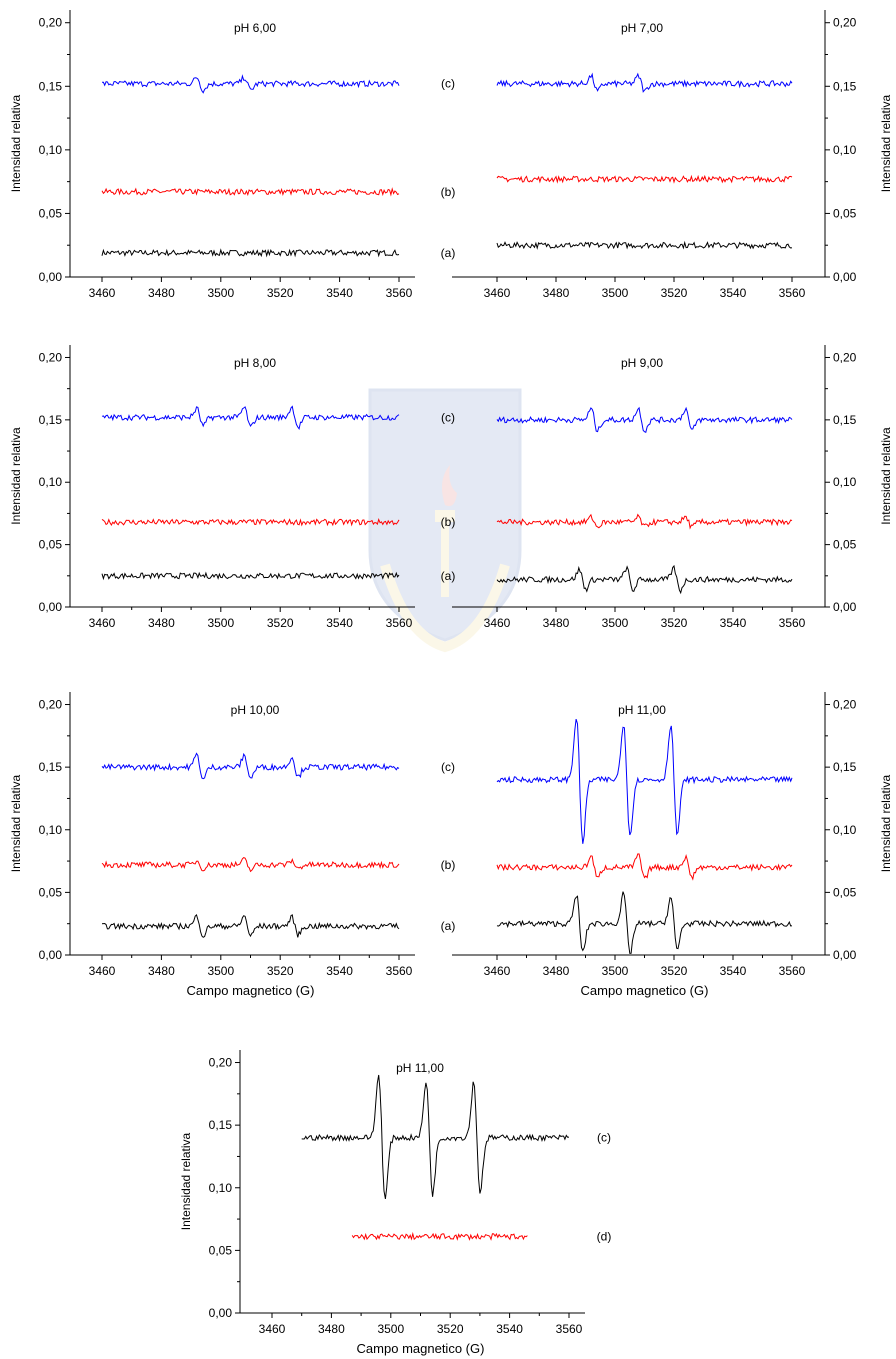  What do you see at coordinates (642, 363) in the screenshot?
I see `chart-title: pH 9,00` at bounding box center [642, 363].